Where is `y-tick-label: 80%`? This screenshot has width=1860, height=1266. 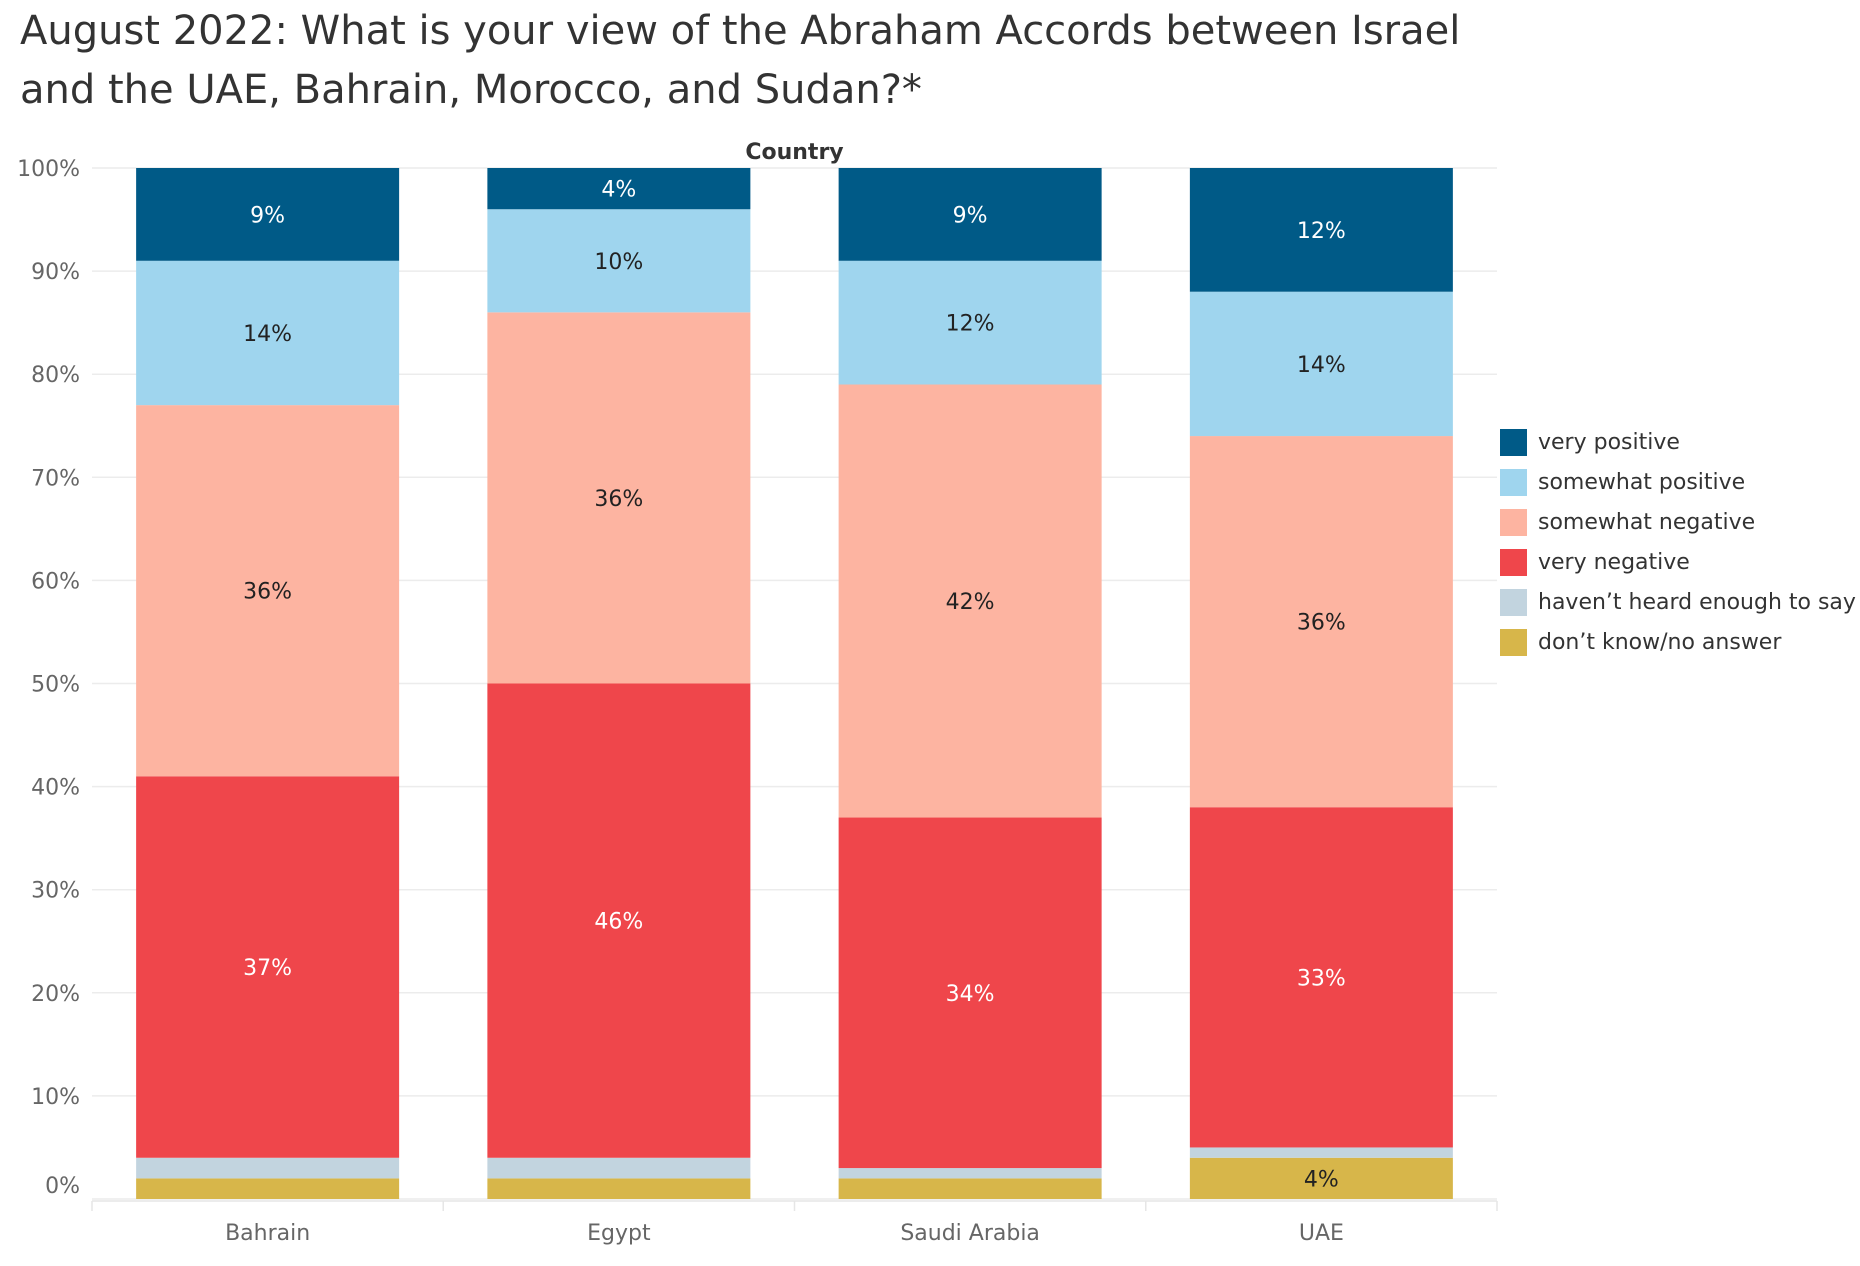
y-tick-label: 80% is located at coordinates (55, 375).